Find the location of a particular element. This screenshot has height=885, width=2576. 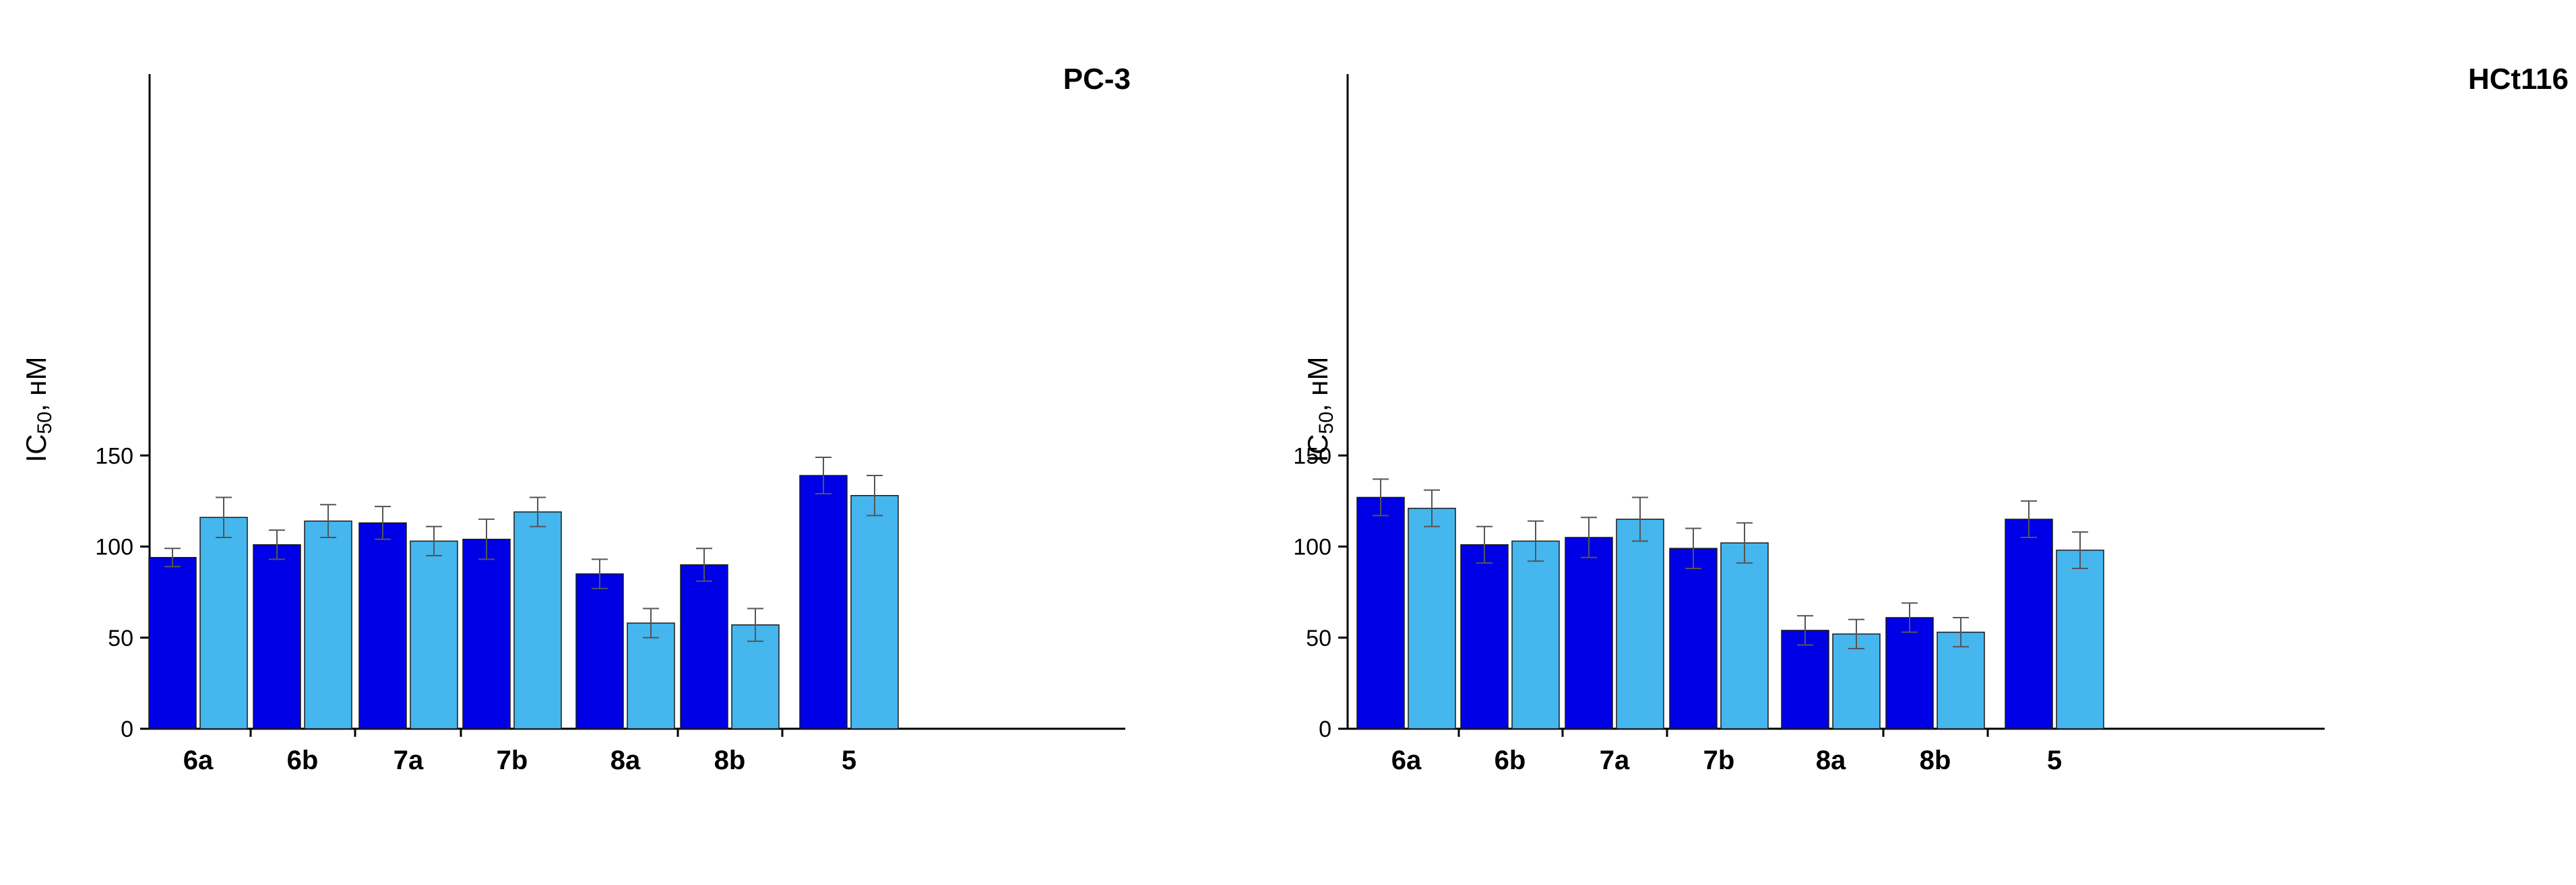

chart-title: PC-3 is located at coordinates (1097, 79).